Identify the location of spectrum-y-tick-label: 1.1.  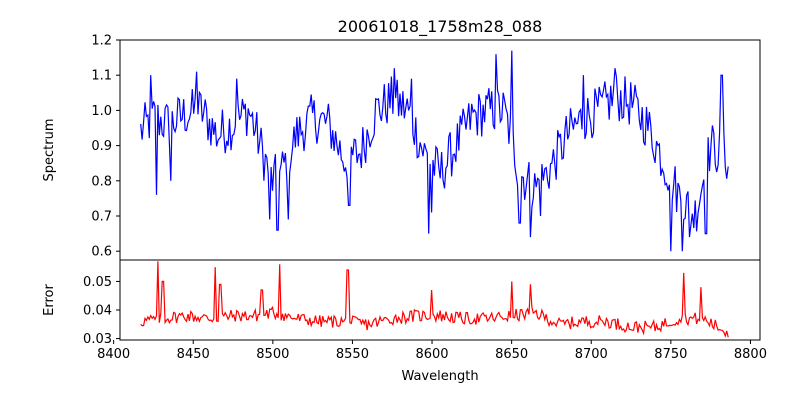
(101, 76).